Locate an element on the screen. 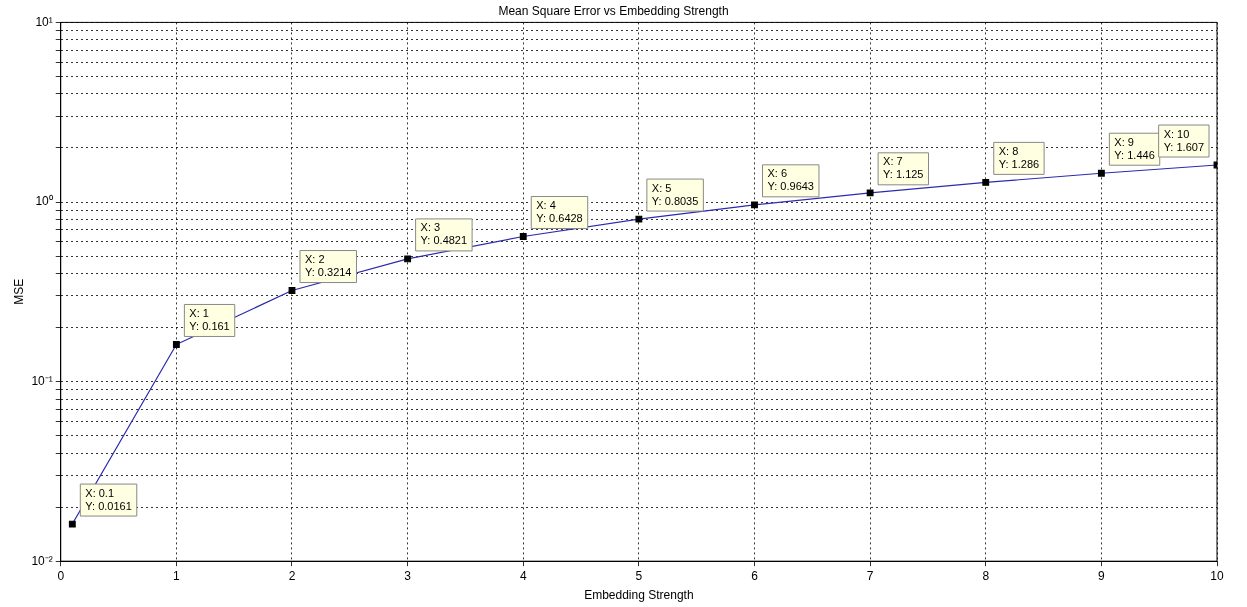  x-tick-label: 8 is located at coordinates (986, 575).